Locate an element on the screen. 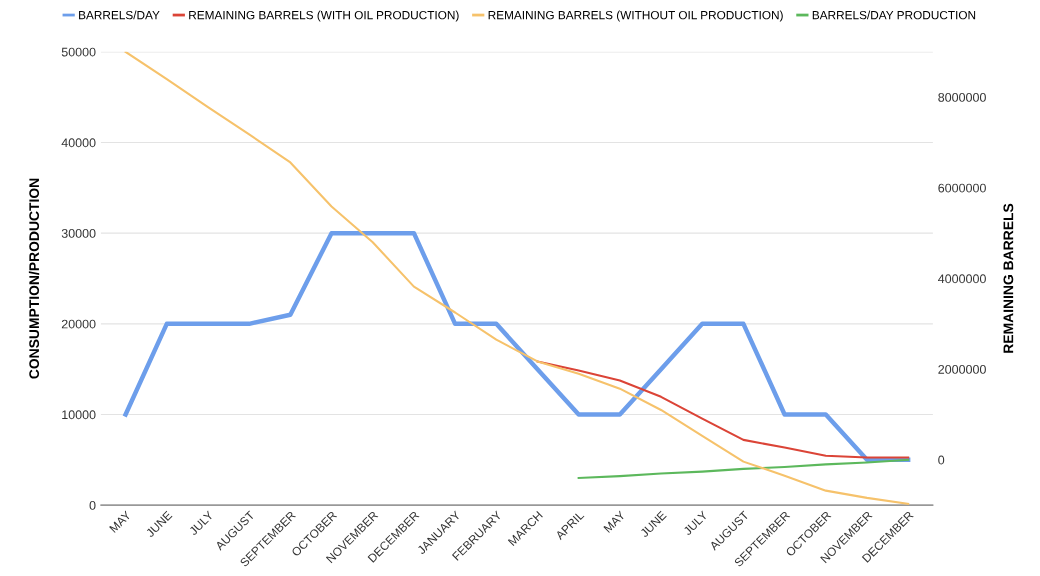 This screenshot has height=576, width=1040. y2-tick-label: 0 is located at coordinates (941, 460).